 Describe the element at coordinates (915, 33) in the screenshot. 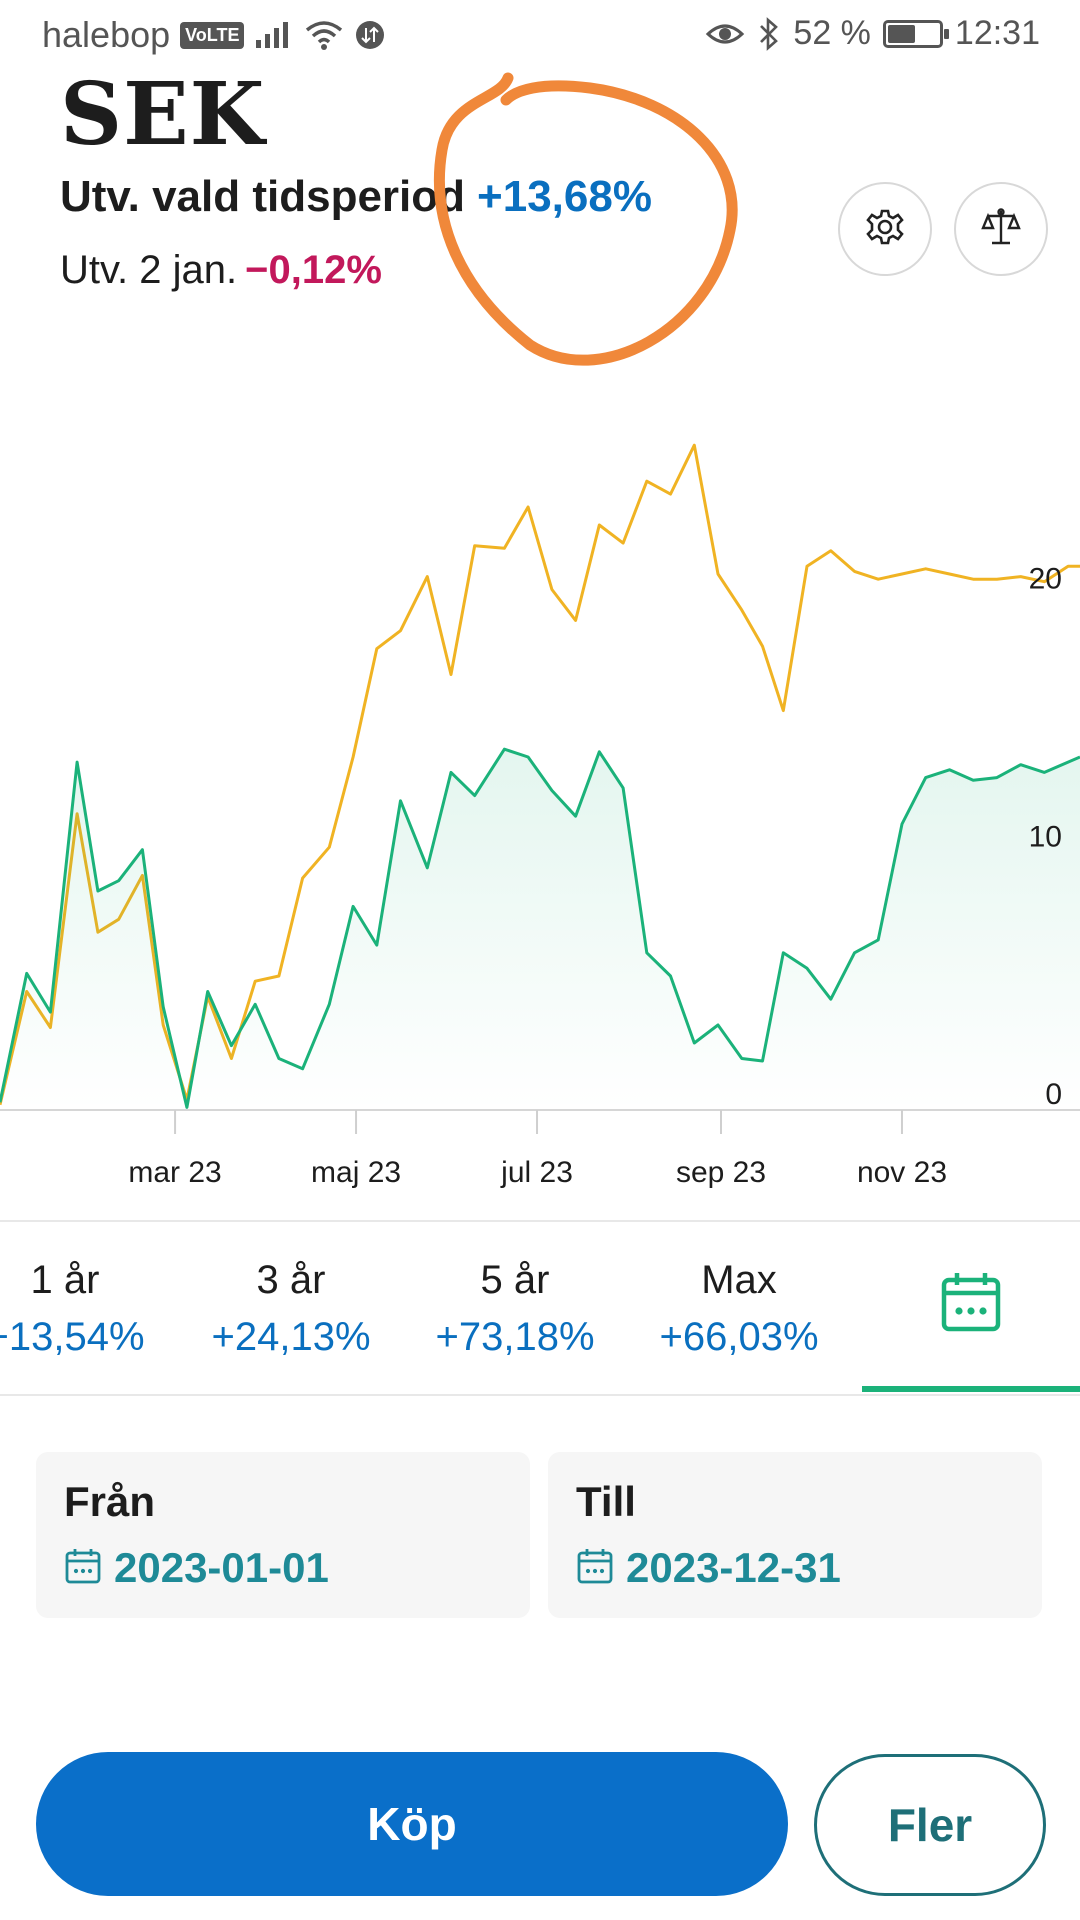

I see `battery-icon` at that location.